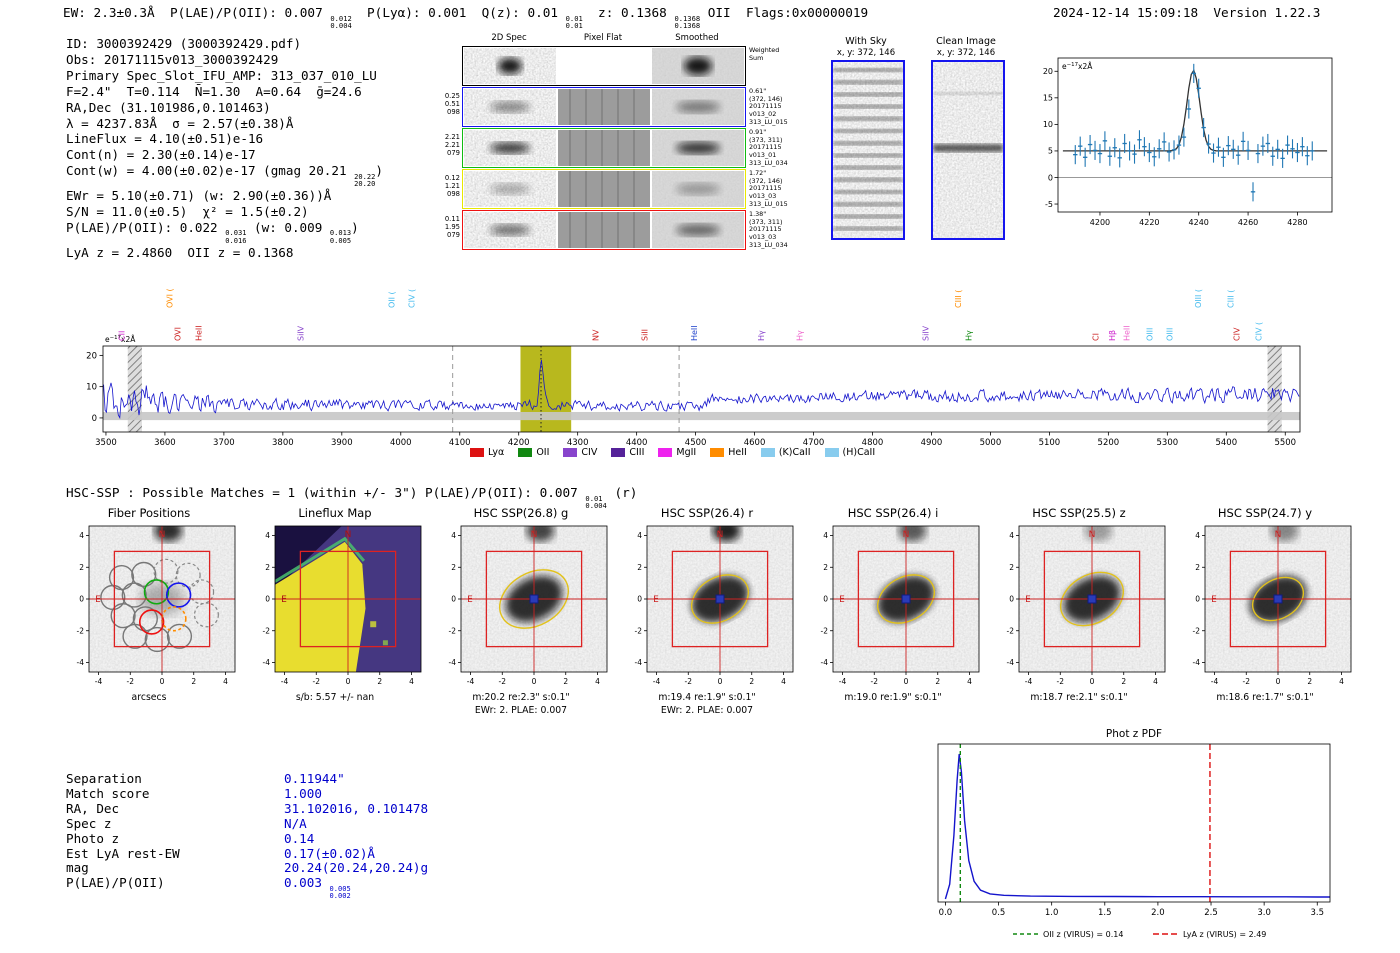 This screenshot has height=953, width=1400. What do you see at coordinates (131, 681) in the screenshot?
I see `text-label: -2` at bounding box center [131, 681].